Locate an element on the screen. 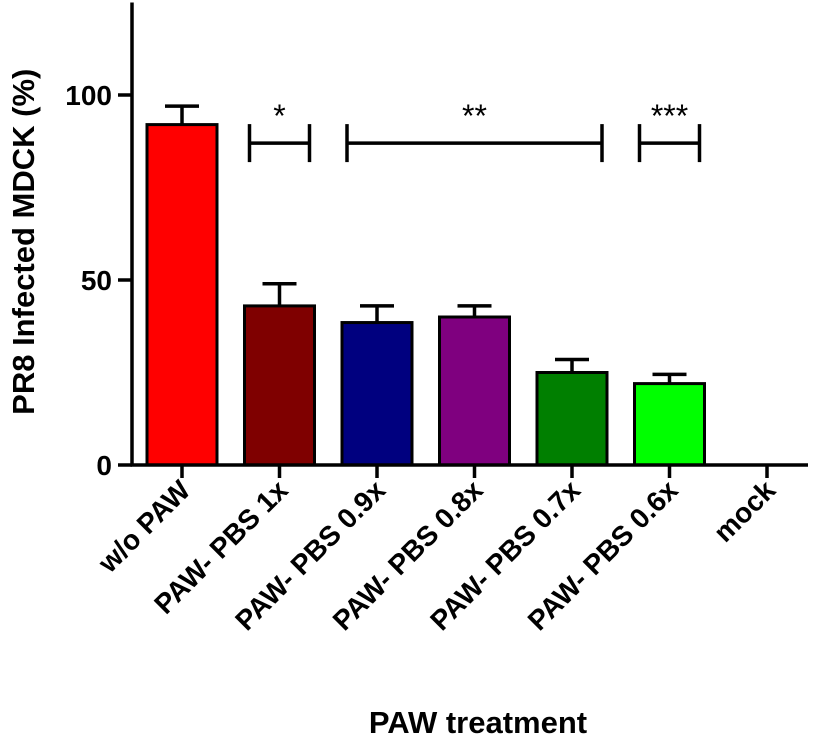 The width and height of the screenshot is (826, 741). significance-group: * ** *** is located at coordinates (474, 130).